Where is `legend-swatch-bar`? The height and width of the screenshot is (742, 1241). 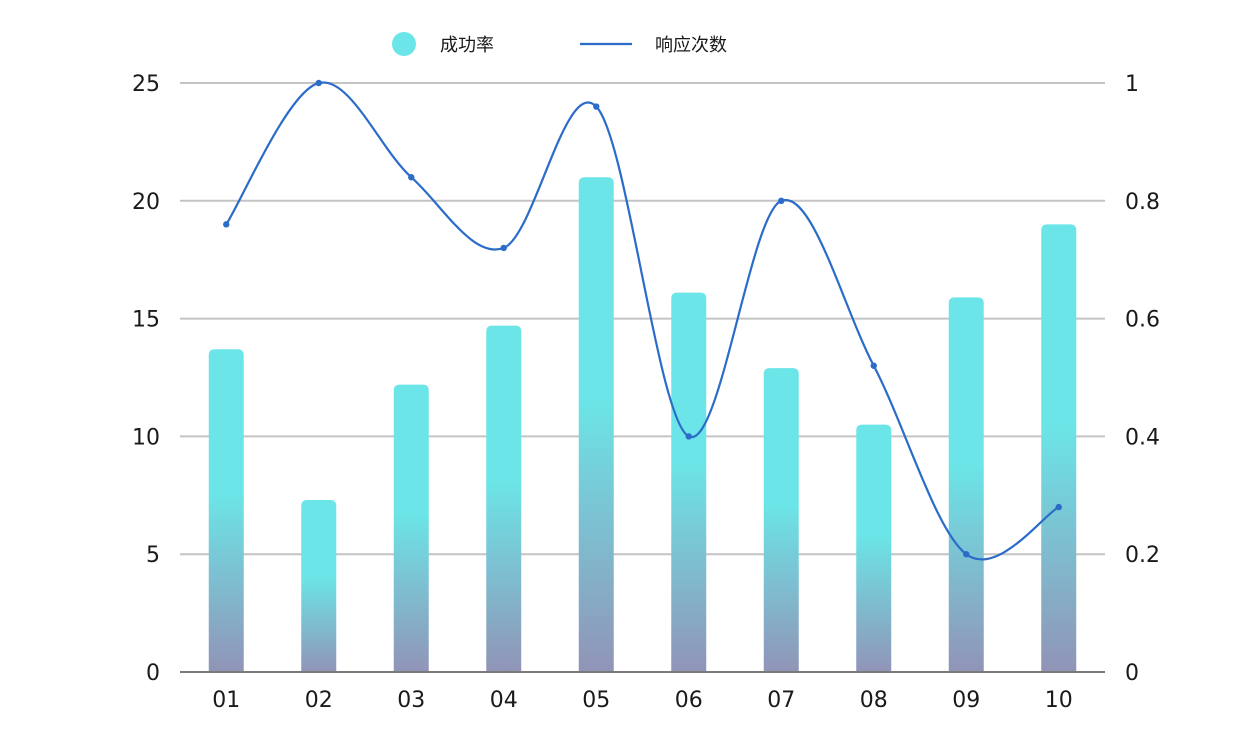
legend-swatch-bar is located at coordinates (404, 44).